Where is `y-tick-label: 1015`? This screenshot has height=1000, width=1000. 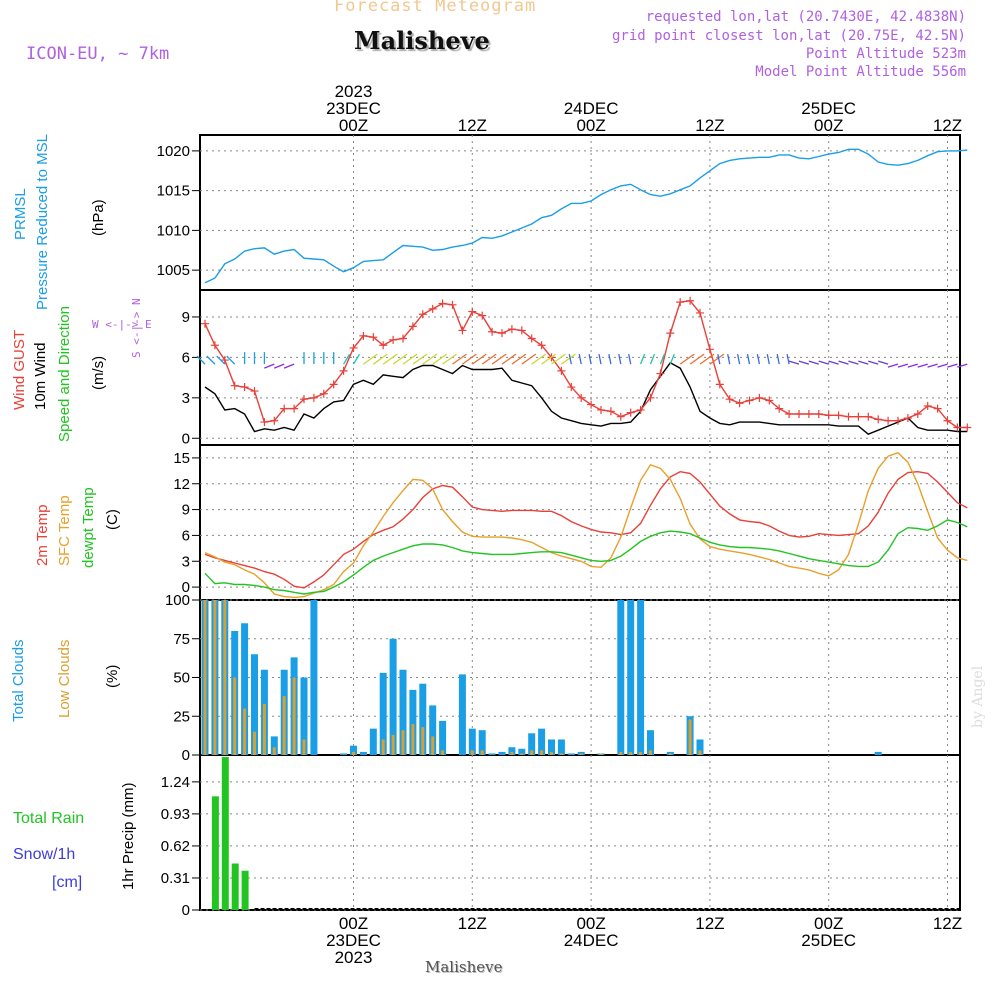 y-tick-label: 1015 is located at coordinates (173, 191).